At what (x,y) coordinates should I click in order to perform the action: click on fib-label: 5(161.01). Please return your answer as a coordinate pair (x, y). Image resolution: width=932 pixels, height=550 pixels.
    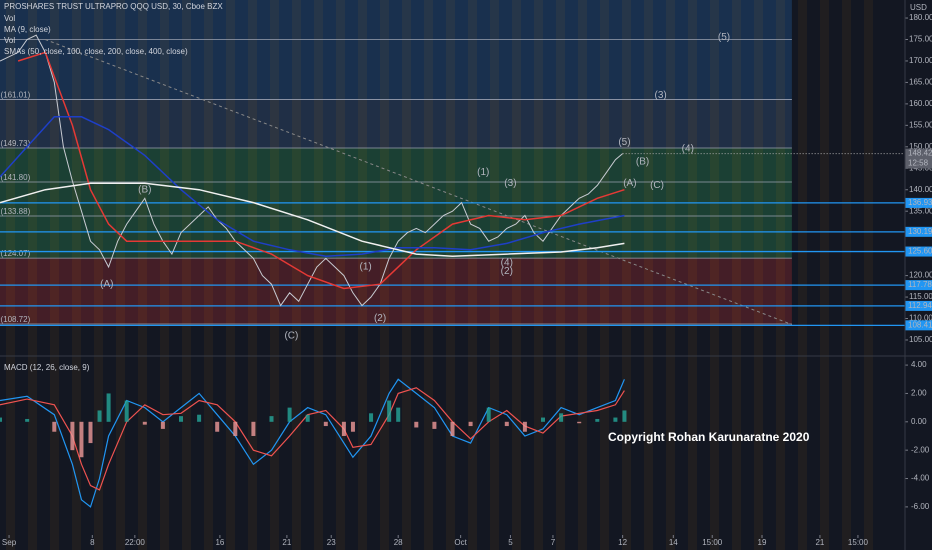
    Looking at the image, I should click on (15, 95).